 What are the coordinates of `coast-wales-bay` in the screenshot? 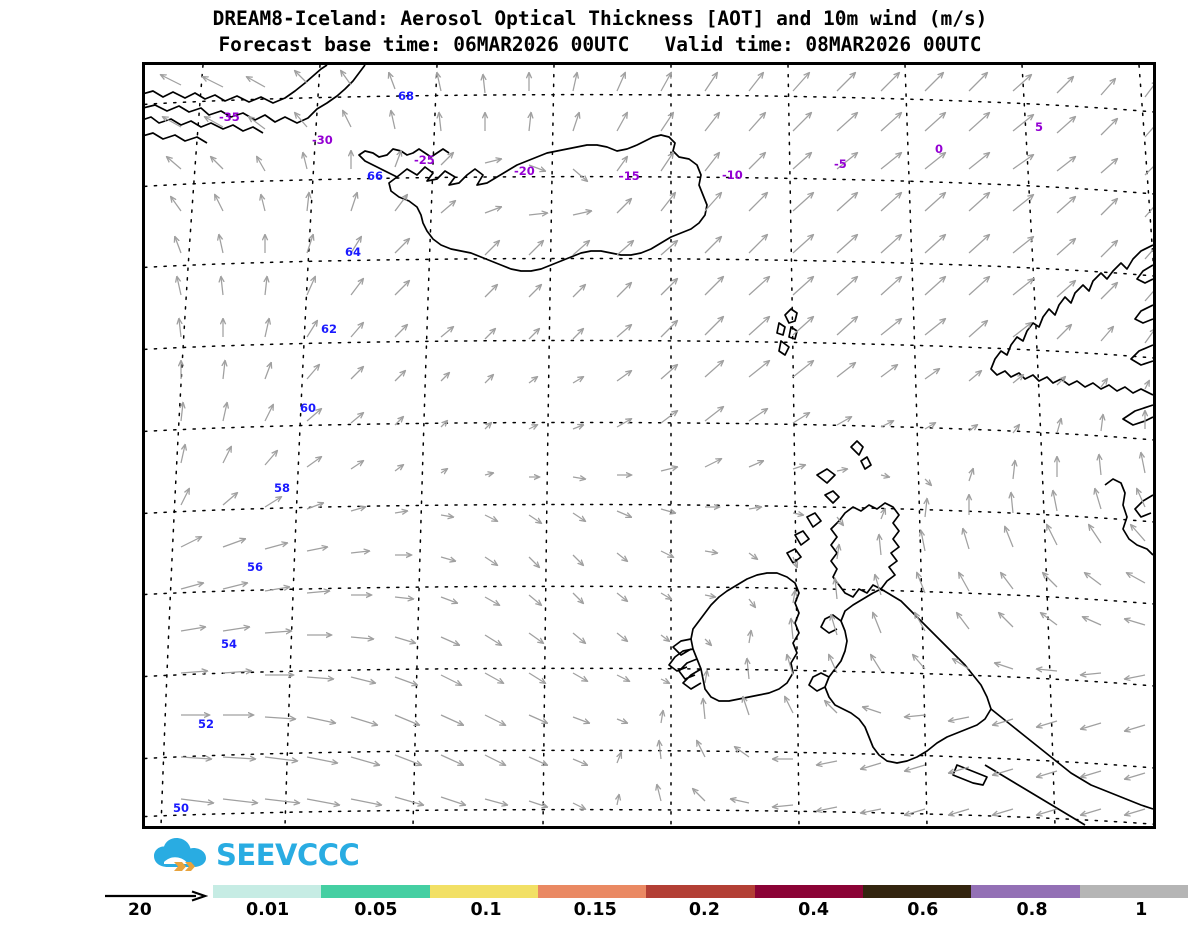 It's located at (825, 653).